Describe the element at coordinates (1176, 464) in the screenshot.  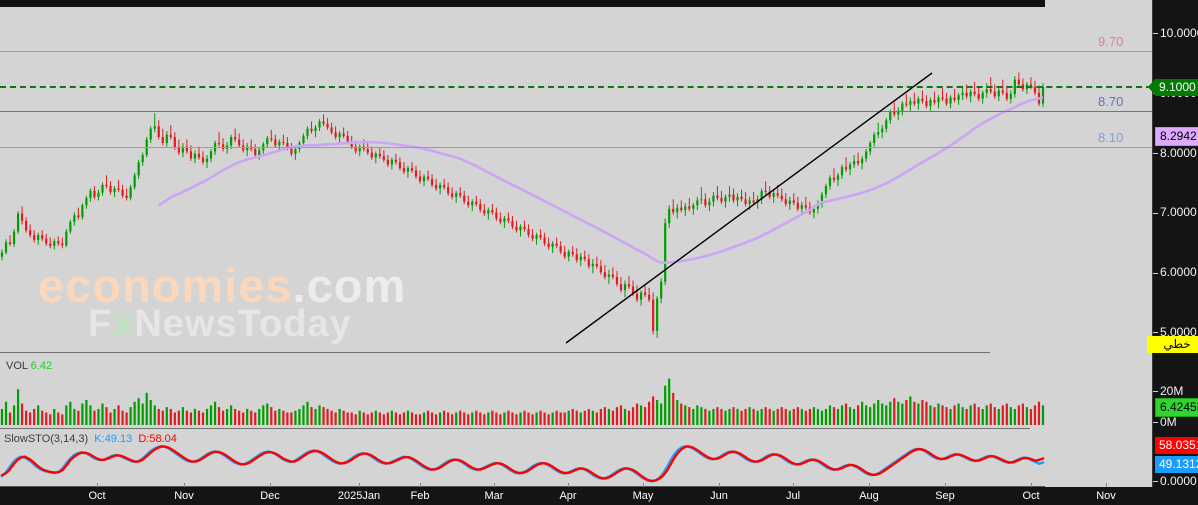
I see `stoch-k-badge: 49.1312` at that location.